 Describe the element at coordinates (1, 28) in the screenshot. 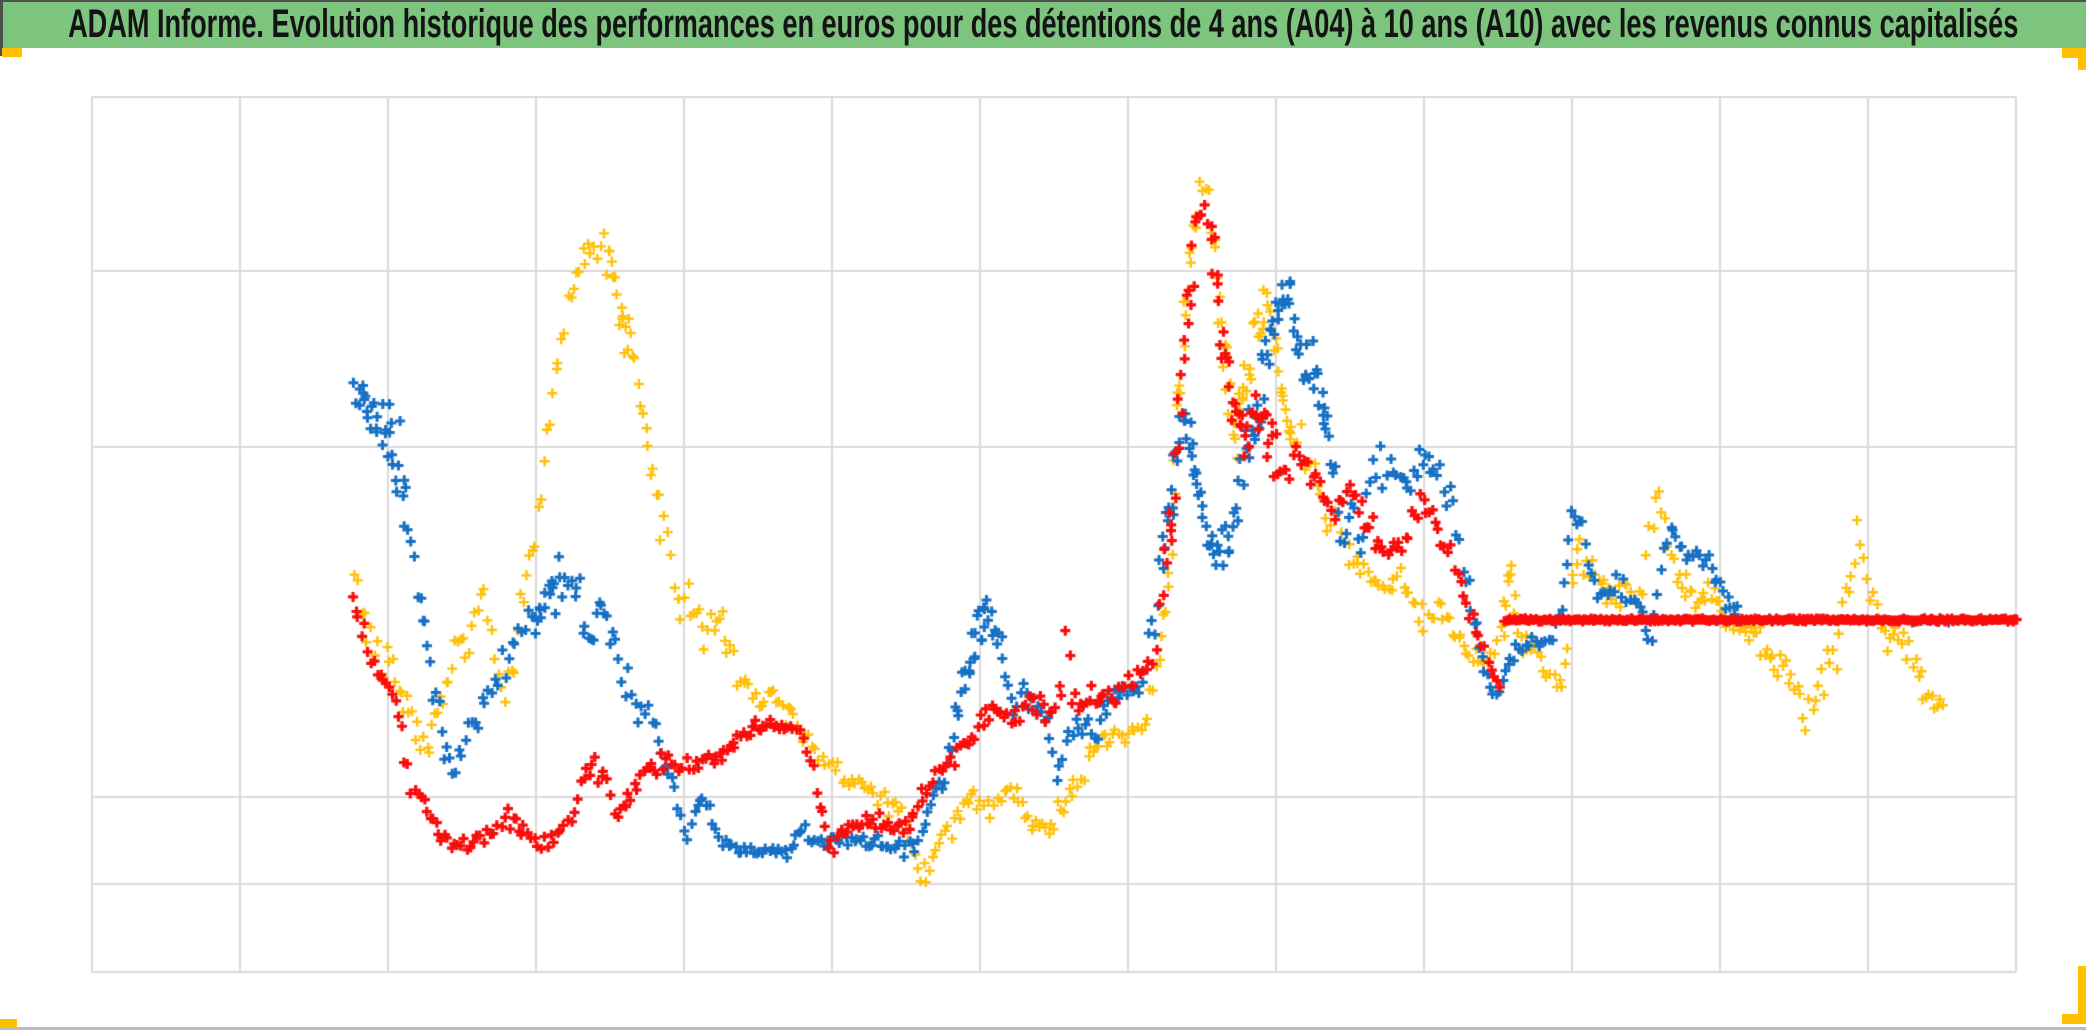

I see `left-edge-line` at that location.